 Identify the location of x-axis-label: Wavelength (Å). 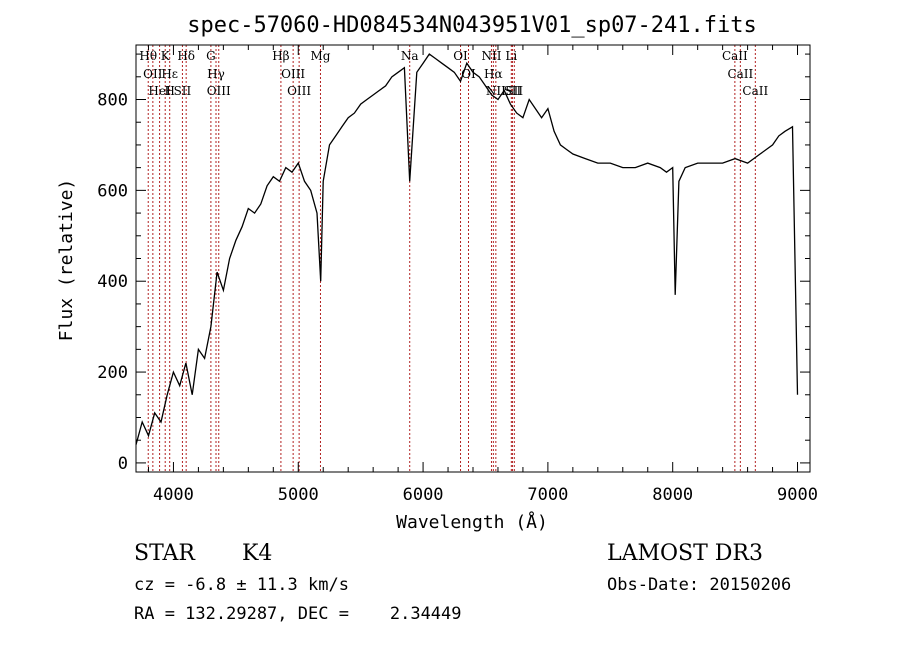
(472, 522).